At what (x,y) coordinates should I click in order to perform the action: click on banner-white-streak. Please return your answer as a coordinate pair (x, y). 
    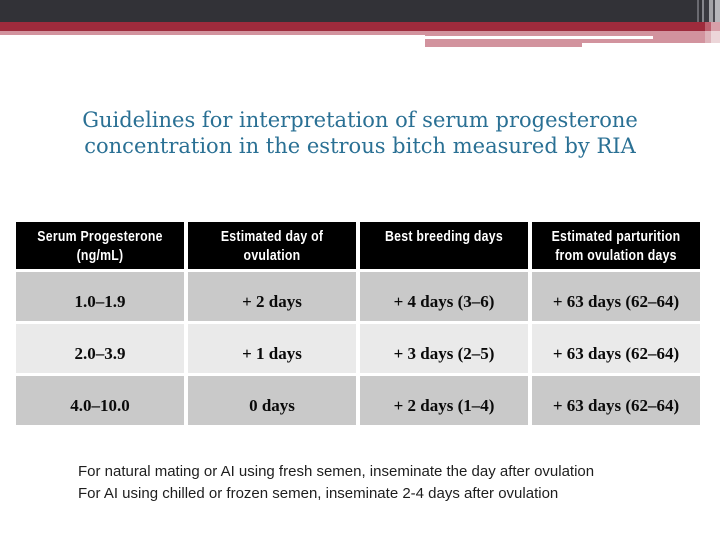
    Looking at the image, I should click on (539, 37).